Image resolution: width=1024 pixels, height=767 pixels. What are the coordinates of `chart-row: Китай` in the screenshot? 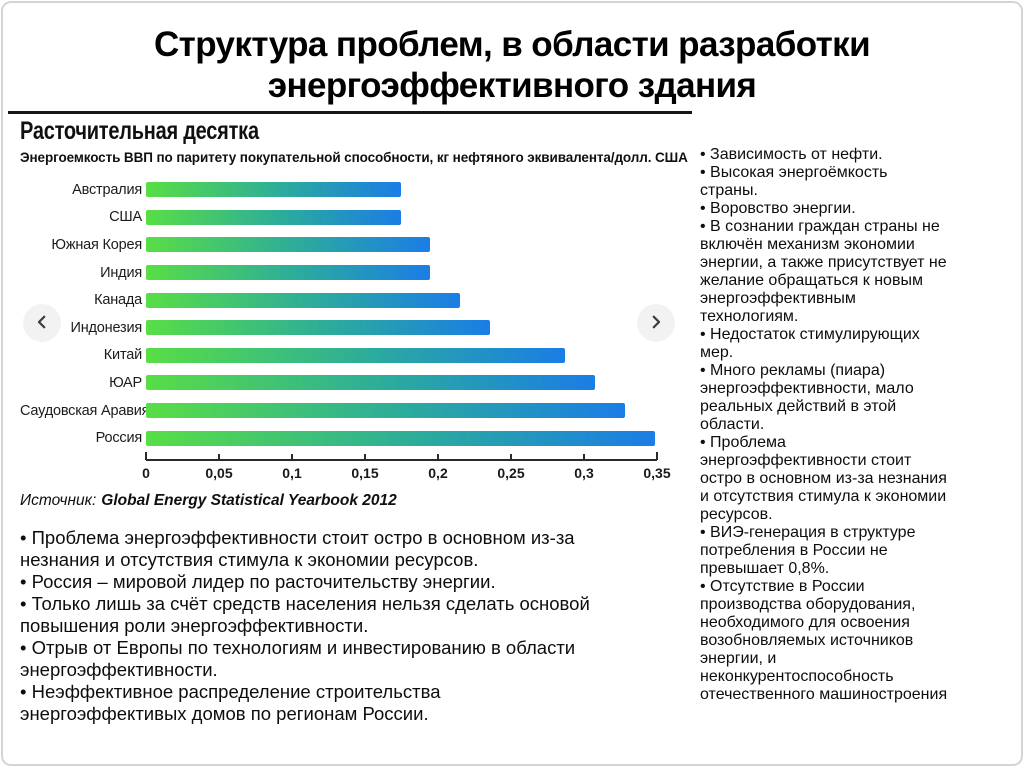 It's located at (345, 356).